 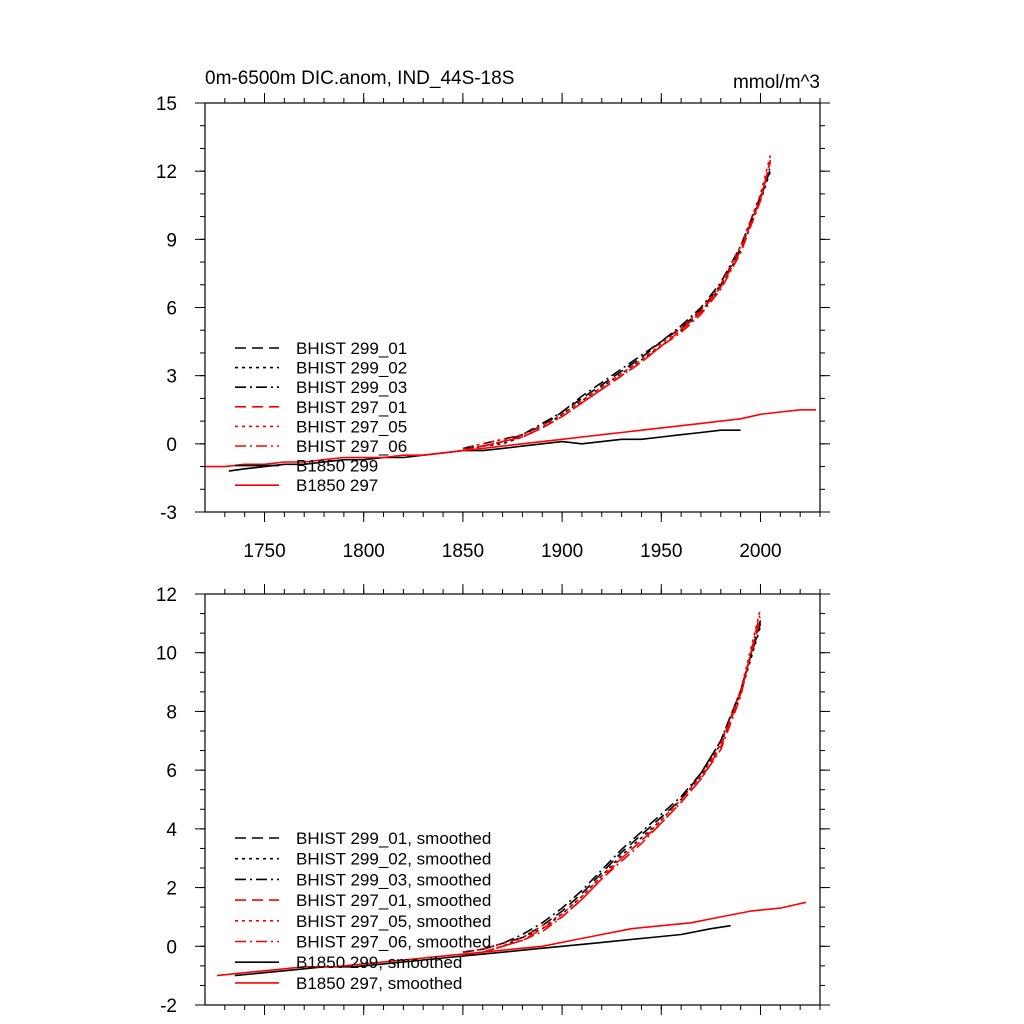 What do you see at coordinates (166, 172) in the screenshot?
I see `chart0-y-tick-label: 12` at bounding box center [166, 172].